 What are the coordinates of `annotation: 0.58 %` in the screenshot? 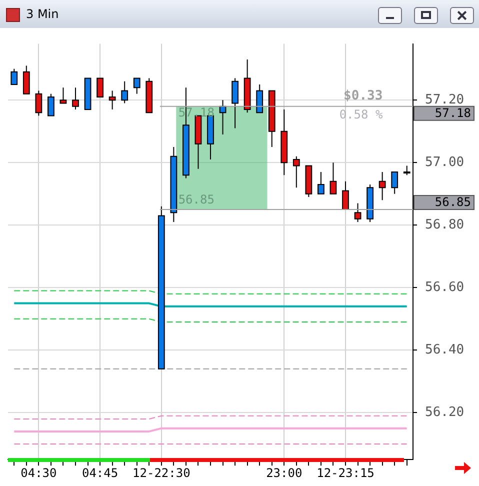 It's located at (361, 114).